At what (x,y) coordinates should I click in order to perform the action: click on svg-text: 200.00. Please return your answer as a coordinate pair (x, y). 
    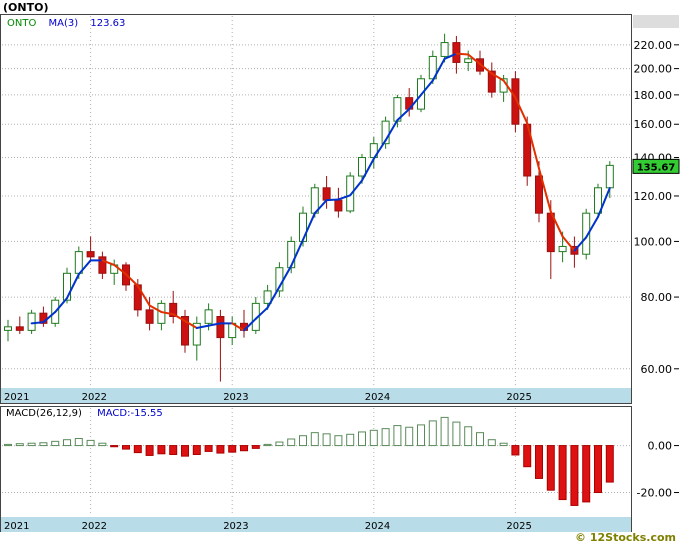
    Looking at the image, I should click on (653, 69).